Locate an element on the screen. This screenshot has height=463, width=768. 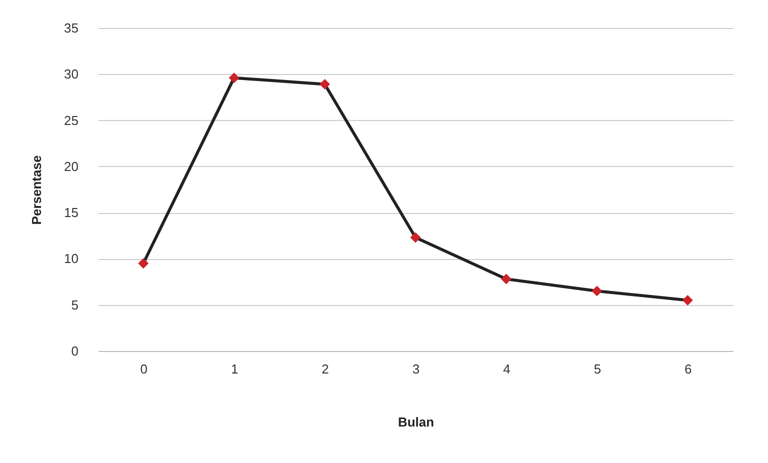
y-tick-label: 10 is located at coordinates (71, 258).